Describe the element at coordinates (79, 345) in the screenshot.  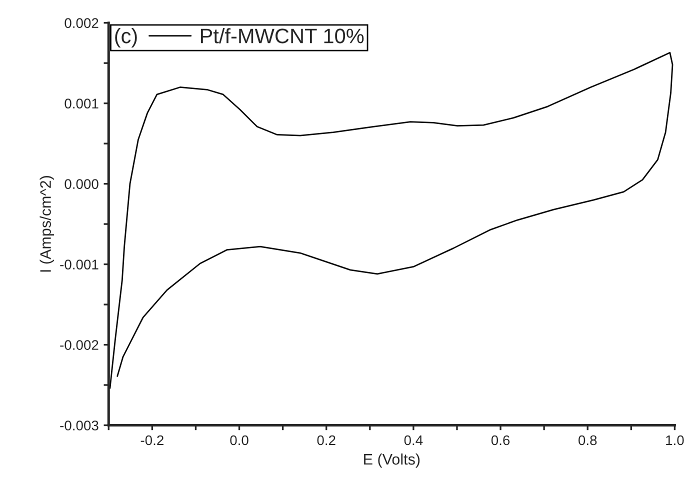
I see `y-tick-label: -0.002` at that location.